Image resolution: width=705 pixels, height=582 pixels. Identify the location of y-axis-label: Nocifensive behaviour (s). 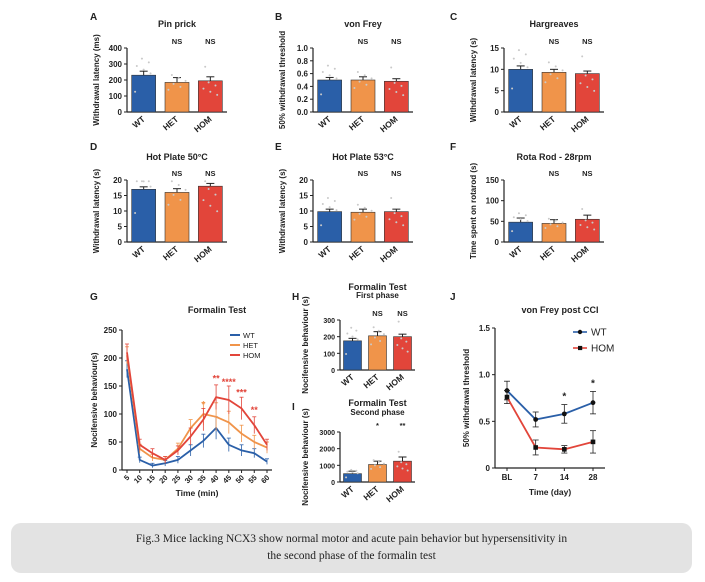
(305, 457).